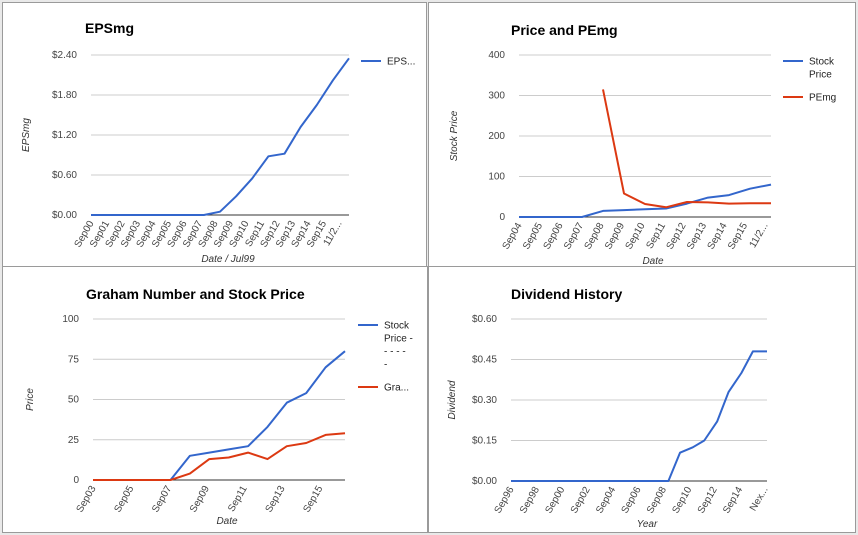 The width and height of the screenshot is (858, 535). What do you see at coordinates (313, 499) in the screenshot?
I see `graham-x-tick-label: Sep15` at bounding box center [313, 499].